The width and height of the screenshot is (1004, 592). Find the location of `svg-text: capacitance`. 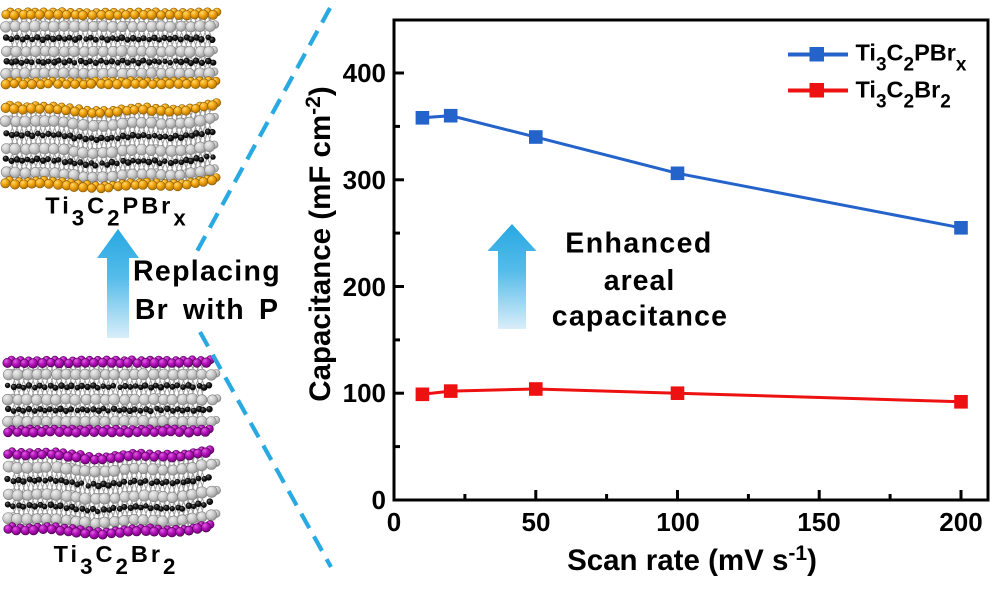

svg-text: capacitance is located at coordinates (640, 317).